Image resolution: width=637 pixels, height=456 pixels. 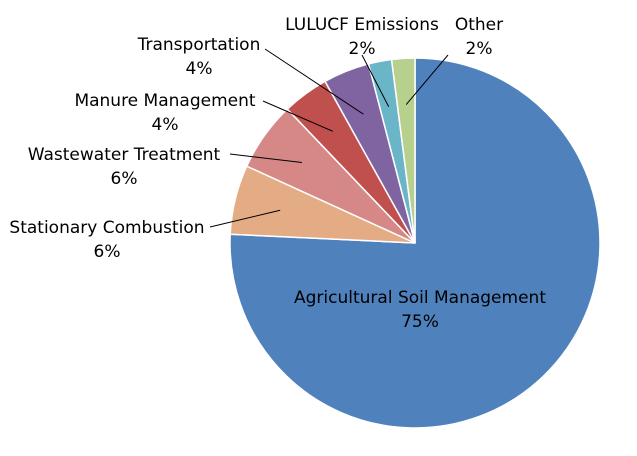 What do you see at coordinates (199, 45) in the screenshot?
I see `slice-label-name: Transportation` at bounding box center [199, 45].